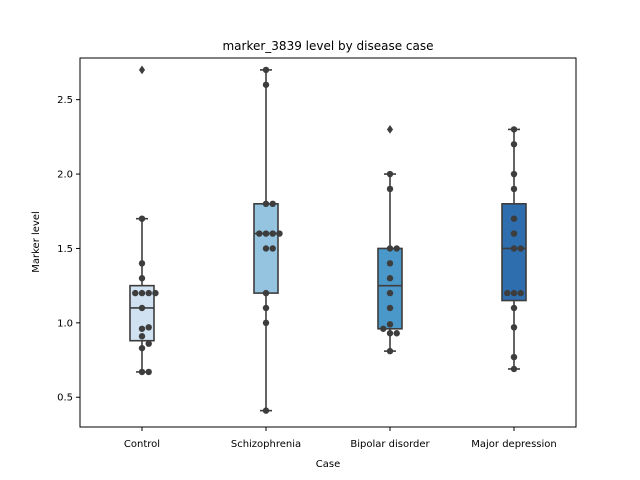 This screenshot has width=640, height=480. What do you see at coordinates (36, 242) in the screenshot?
I see `y-axis-title: Marker level` at bounding box center [36, 242].